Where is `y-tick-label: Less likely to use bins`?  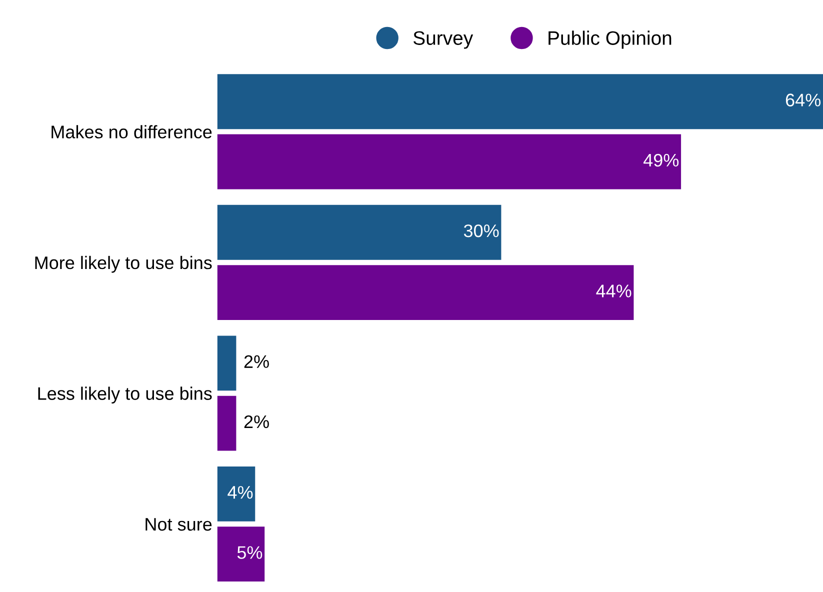
y-tick-label: Less likely to use bins is located at coordinates (125, 395).